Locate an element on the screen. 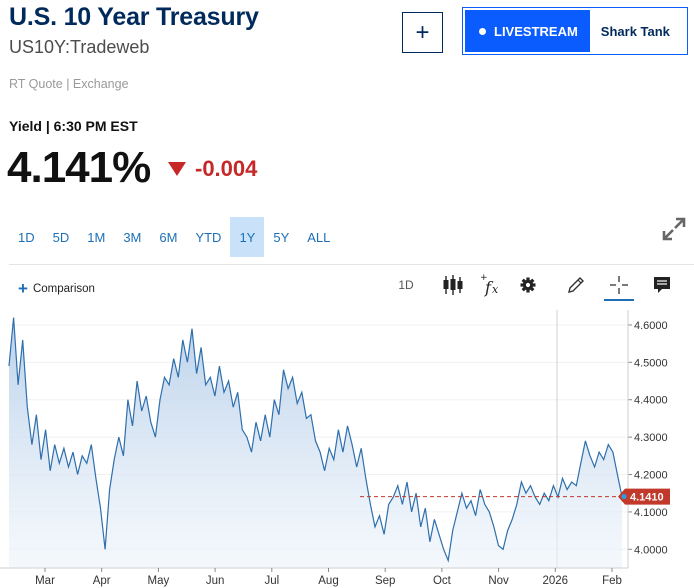  x-axis: Mar Apr May Jun Jul Aug Sep Oct Nov 2026 Feb is located at coordinates (314, 577).